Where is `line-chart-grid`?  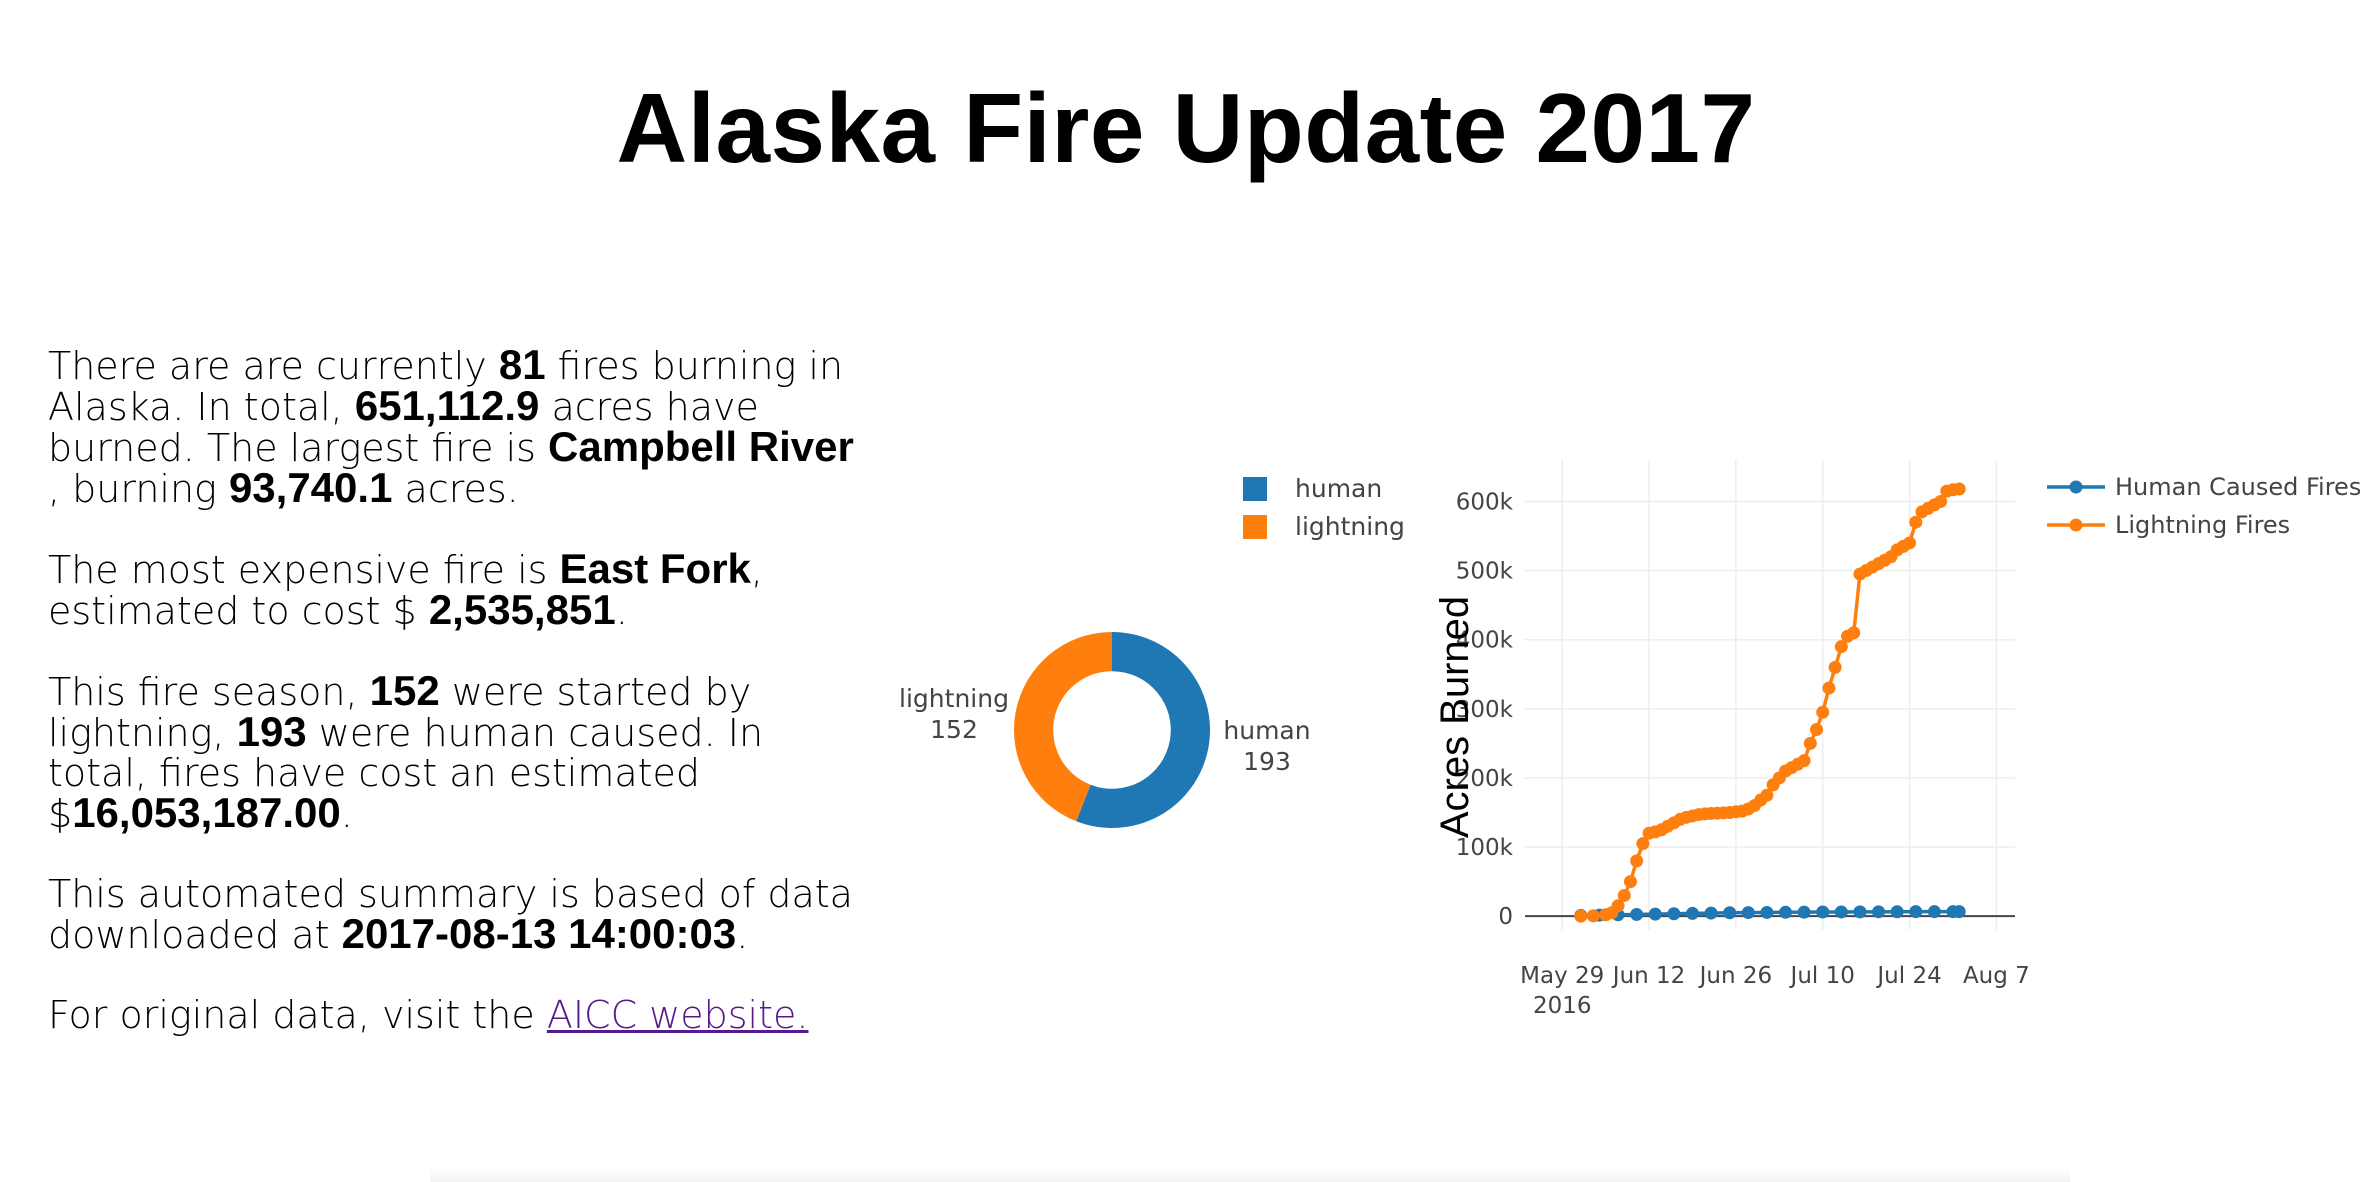
line-chart-grid is located at coordinates (1770, 695).